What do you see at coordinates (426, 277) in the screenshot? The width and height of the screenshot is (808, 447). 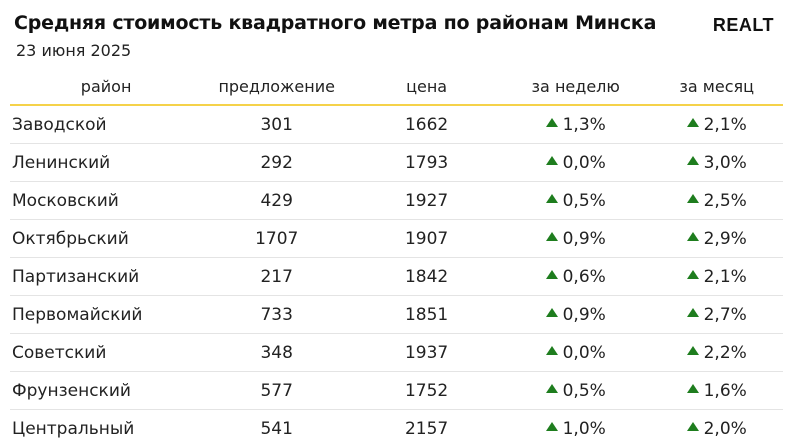 I see `price-value: 1842` at bounding box center [426, 277].